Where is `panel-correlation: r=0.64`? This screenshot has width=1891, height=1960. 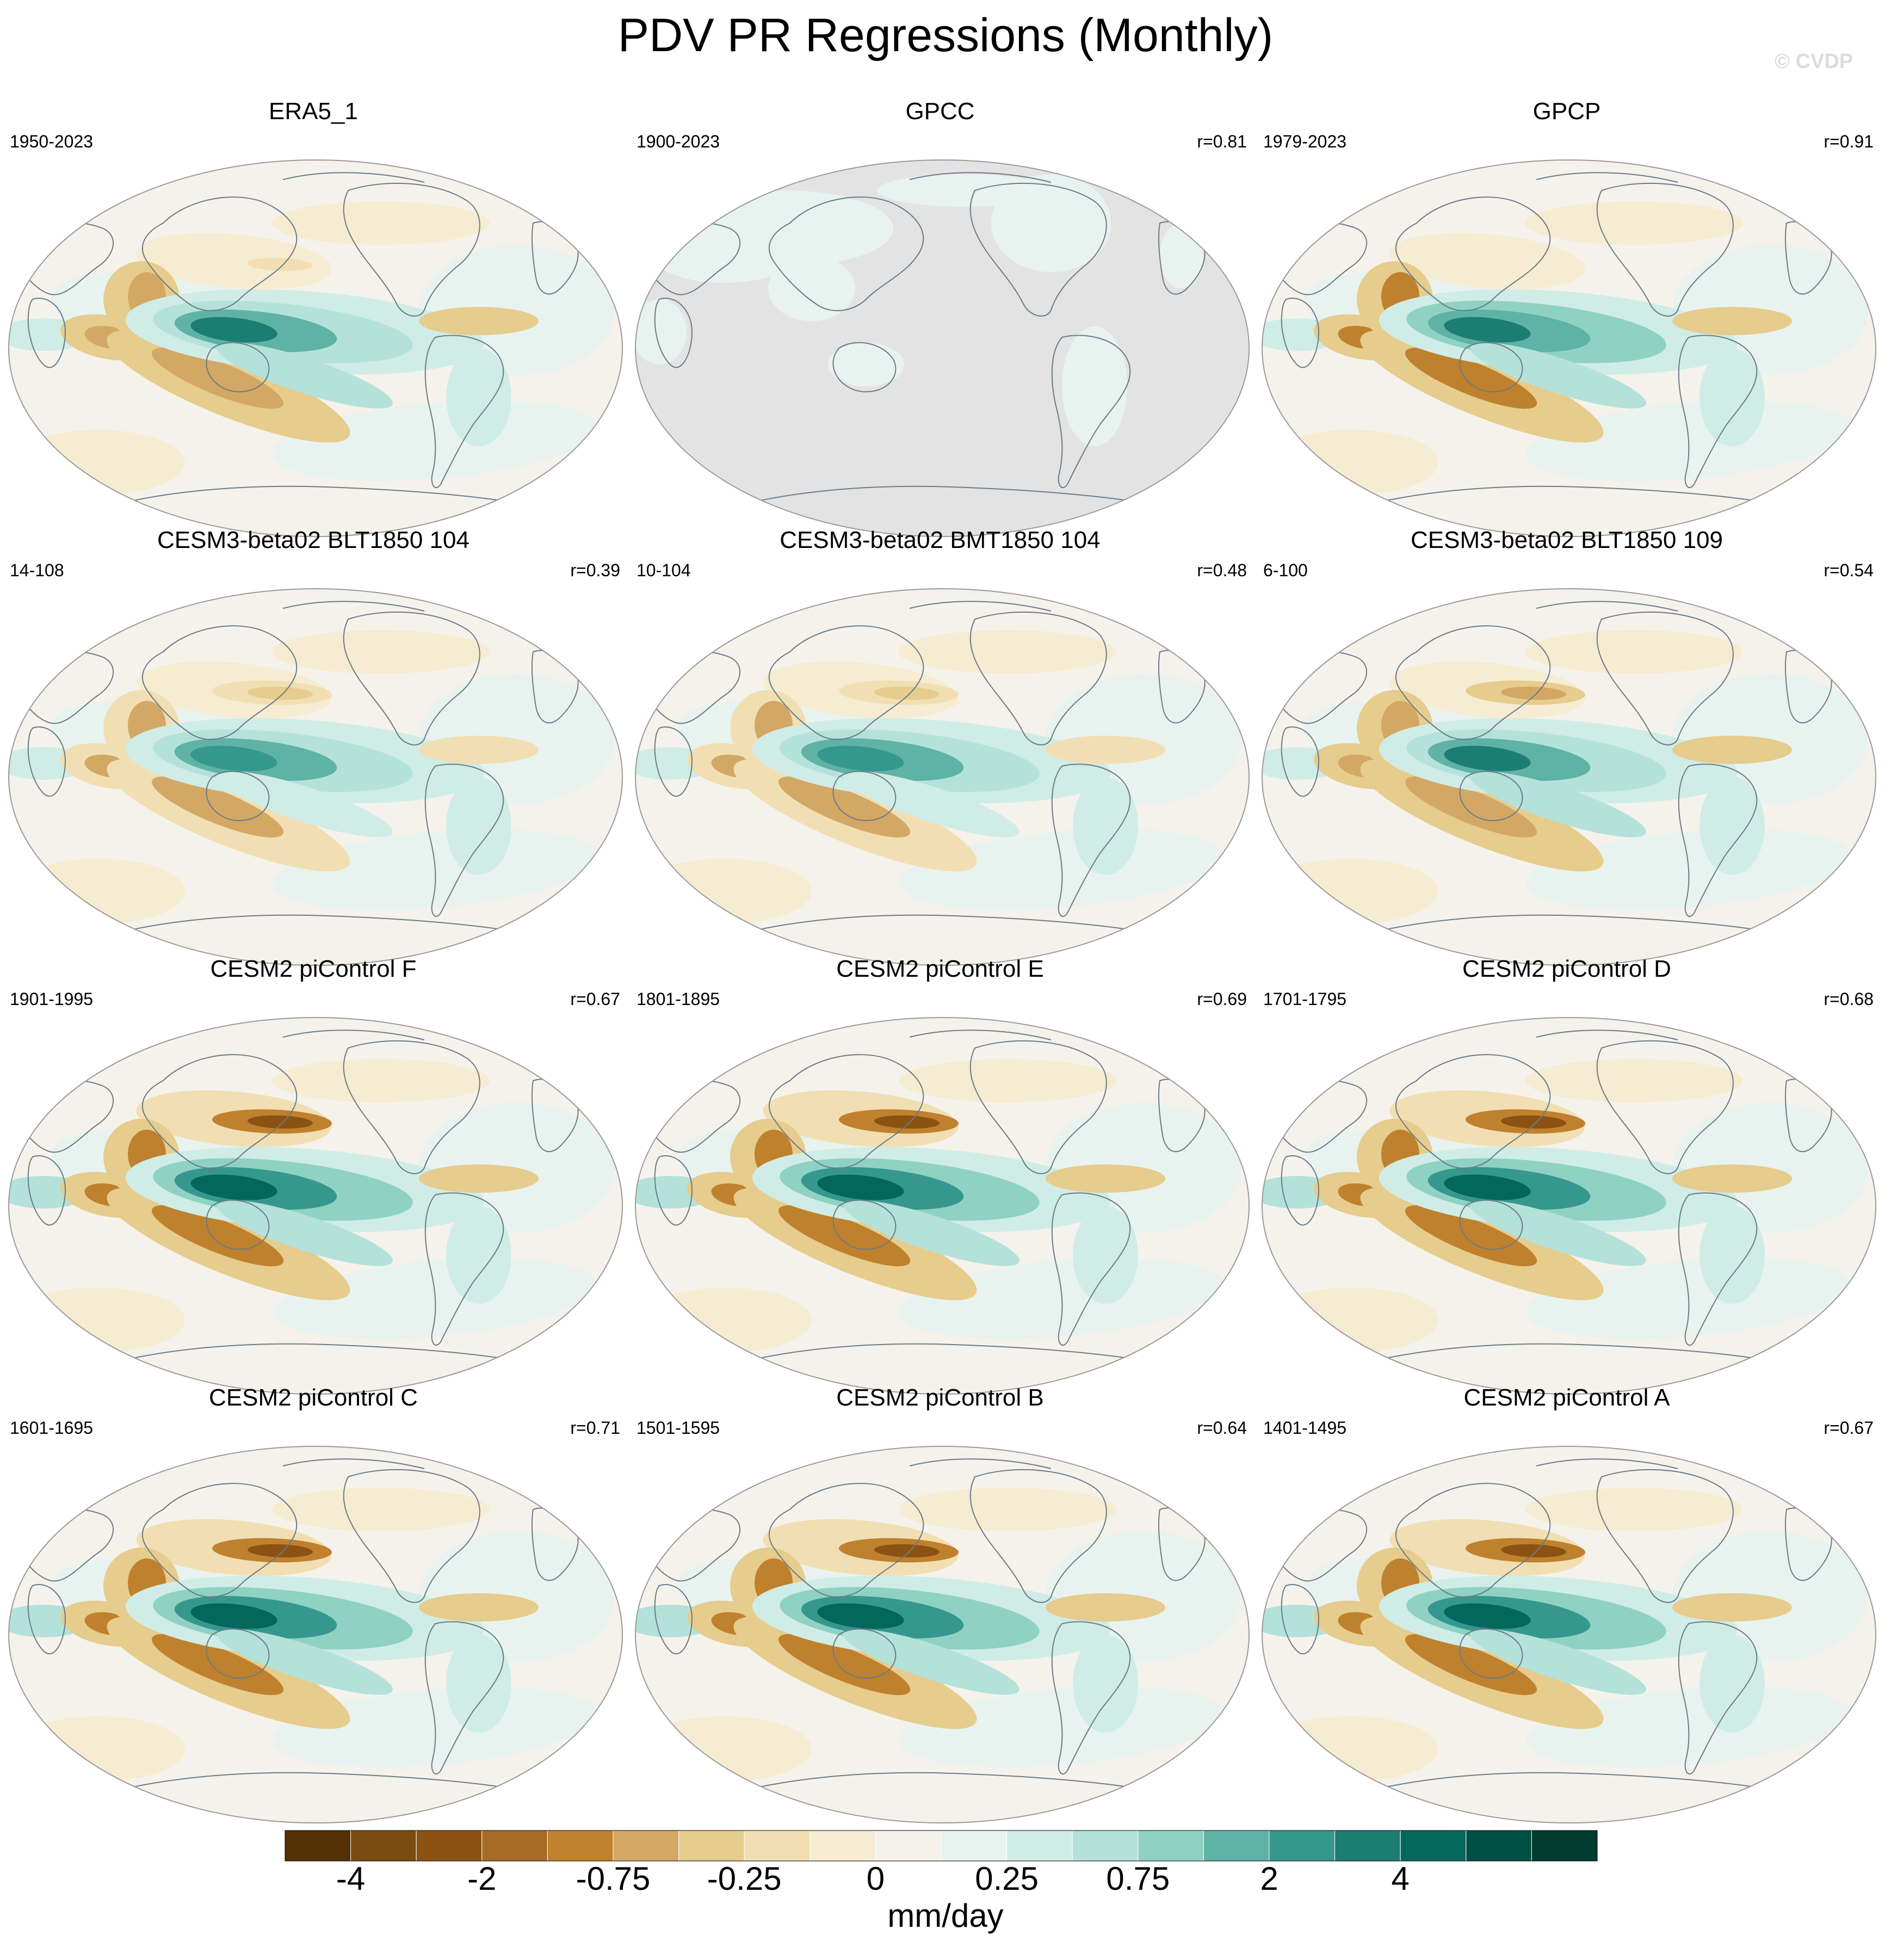
panel-correlation: r=0.64 is located at coordinates (1222, 1428).